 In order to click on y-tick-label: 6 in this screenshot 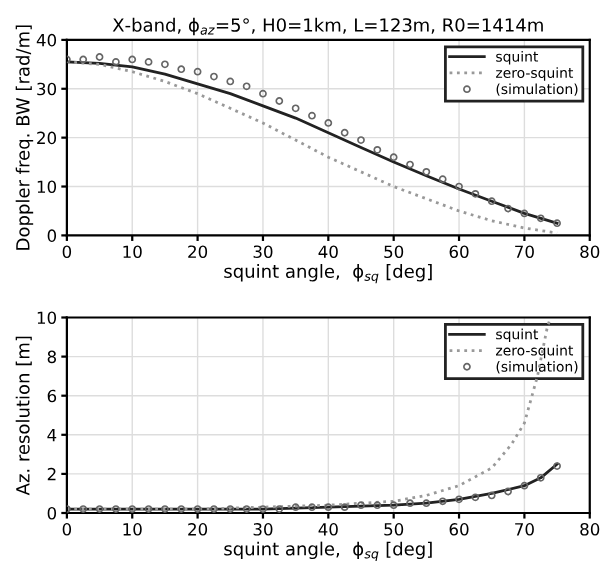, I will do `click(52, 396)`.